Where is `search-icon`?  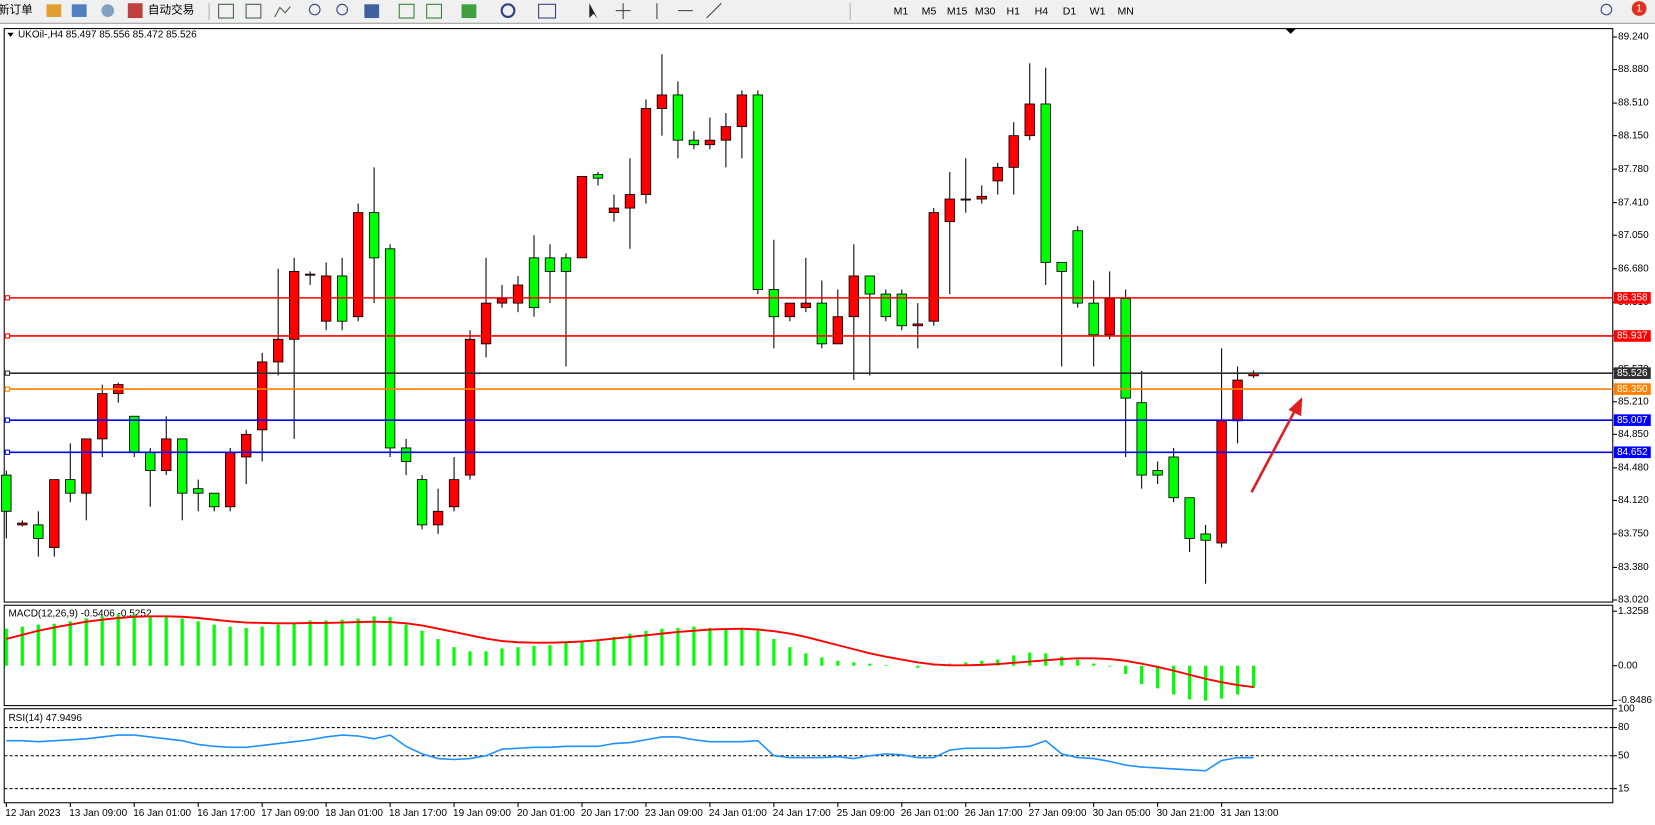
search-icon is located at coordinates (1606, 9).